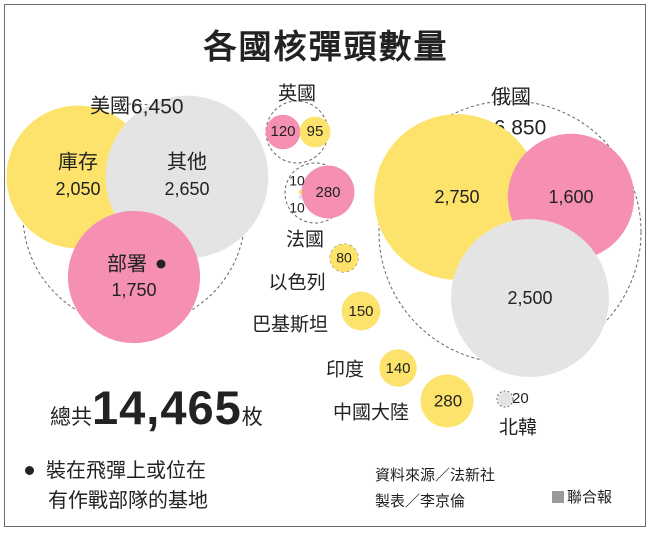 This screenshot has width=652, height=533. What do you see at coordinates (252, 417) in the screenshot?
I see `total-suffix: 枚` at bounding box center [252, 417].